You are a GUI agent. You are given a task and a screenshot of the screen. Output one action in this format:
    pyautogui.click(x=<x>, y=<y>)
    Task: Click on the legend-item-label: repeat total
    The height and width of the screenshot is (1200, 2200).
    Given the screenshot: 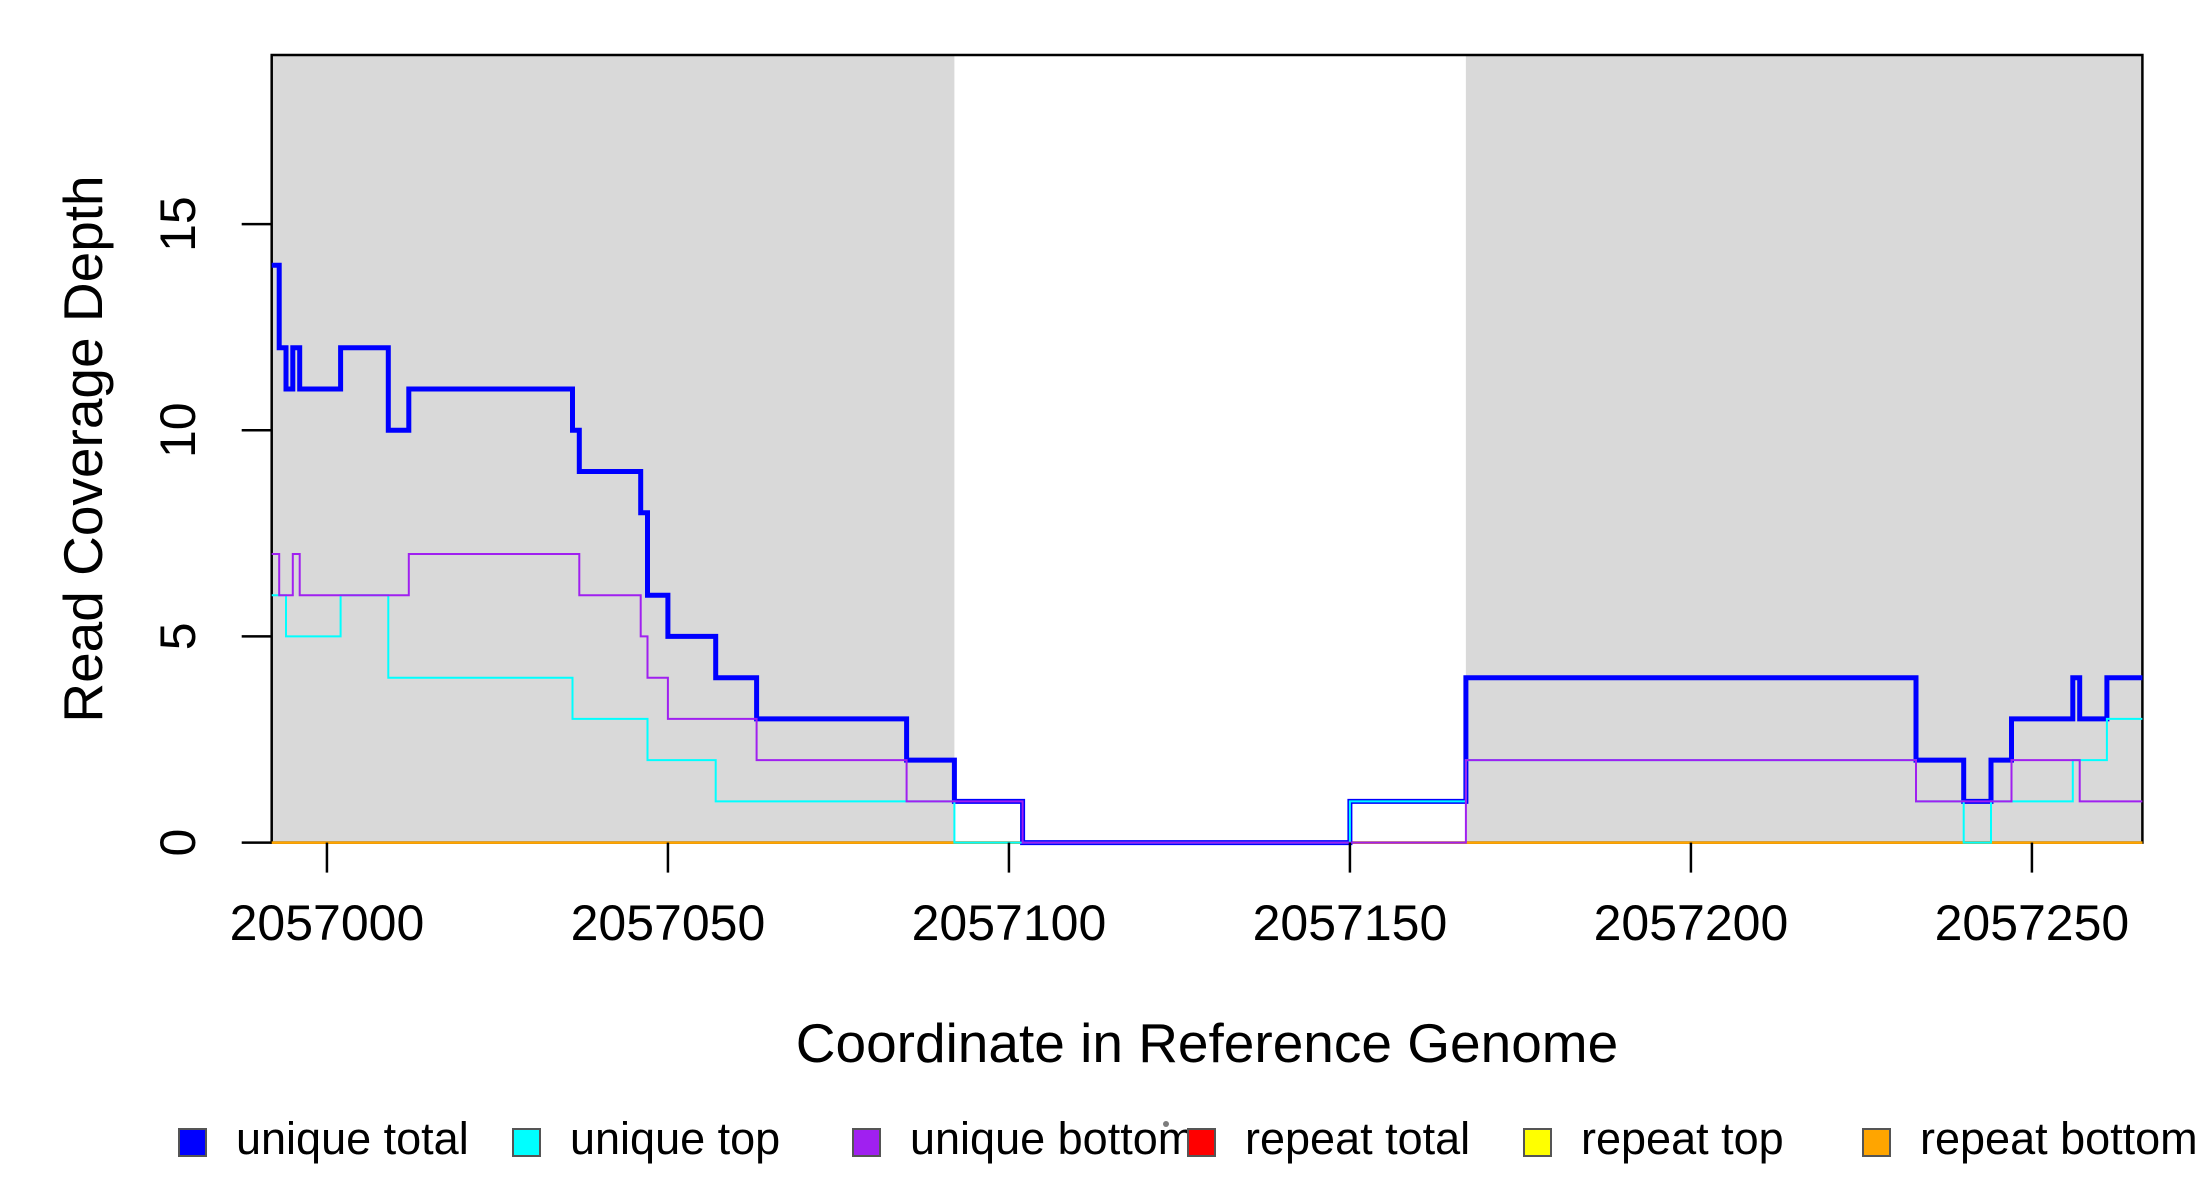 What is the action you would take?
    pyautogui.click(x=1357, y=1138)
    